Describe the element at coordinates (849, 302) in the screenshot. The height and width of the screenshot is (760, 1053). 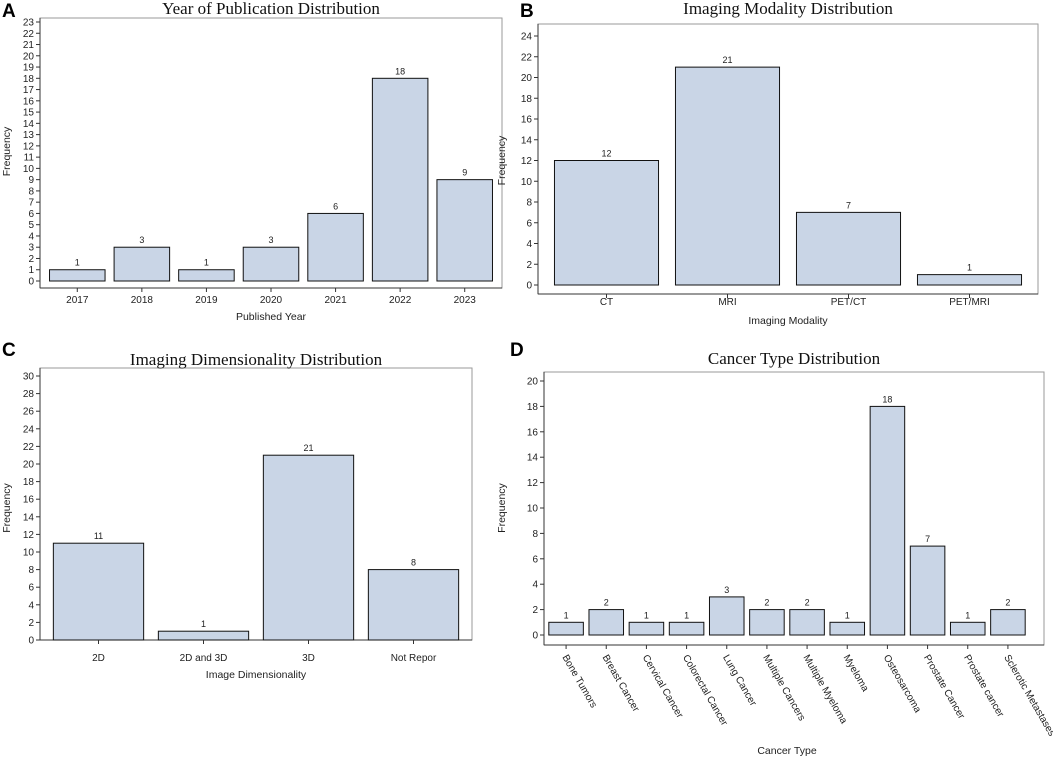
I see `x-tick-label: PET/CT` at that location.